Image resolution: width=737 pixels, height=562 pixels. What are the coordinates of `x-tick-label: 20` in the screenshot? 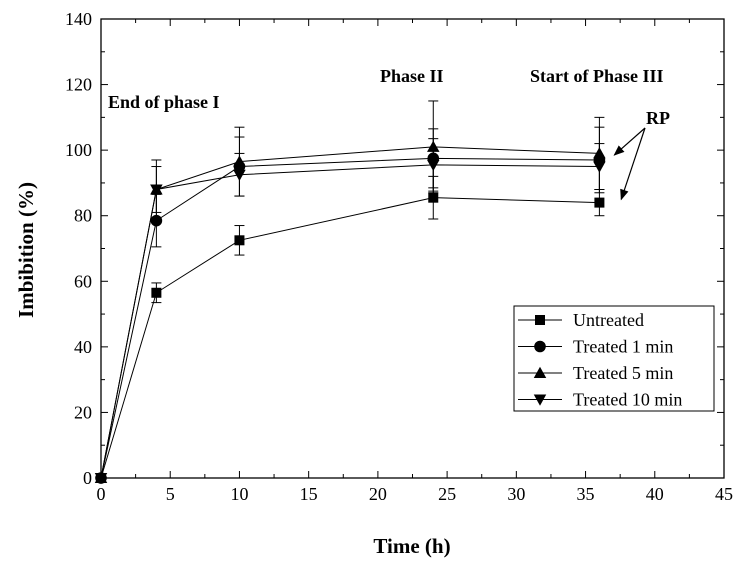 It's located at (378, 494).